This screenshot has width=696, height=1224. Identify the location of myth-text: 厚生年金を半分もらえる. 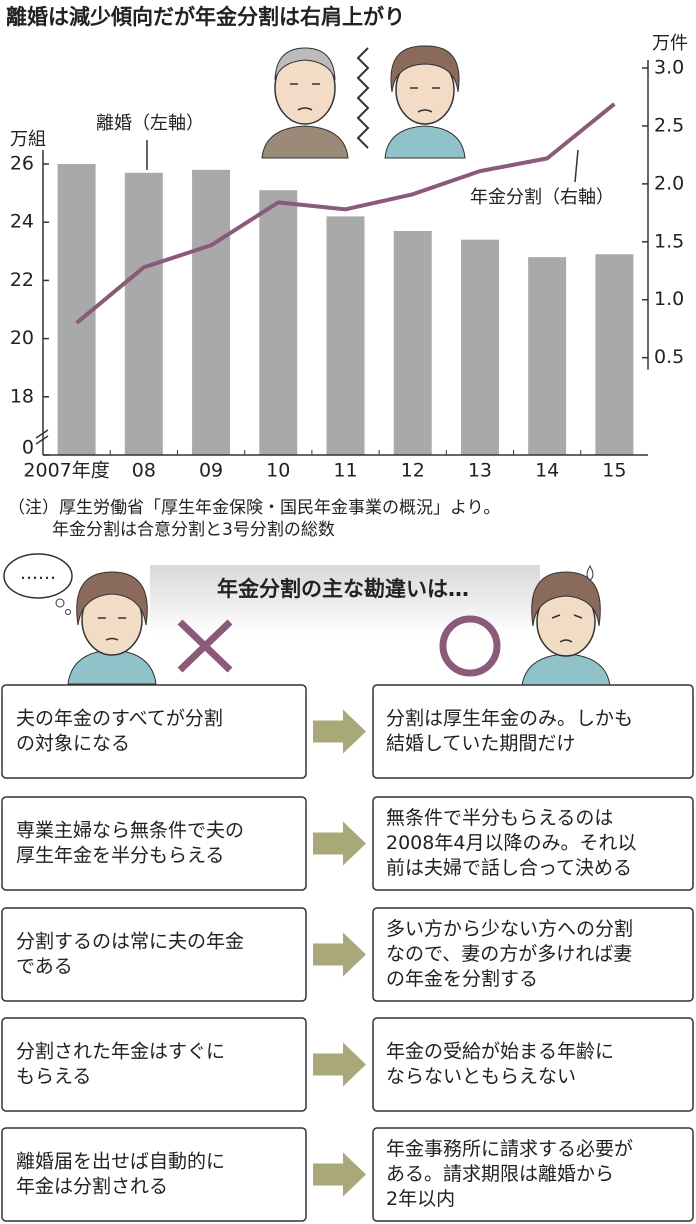
(120, 856).